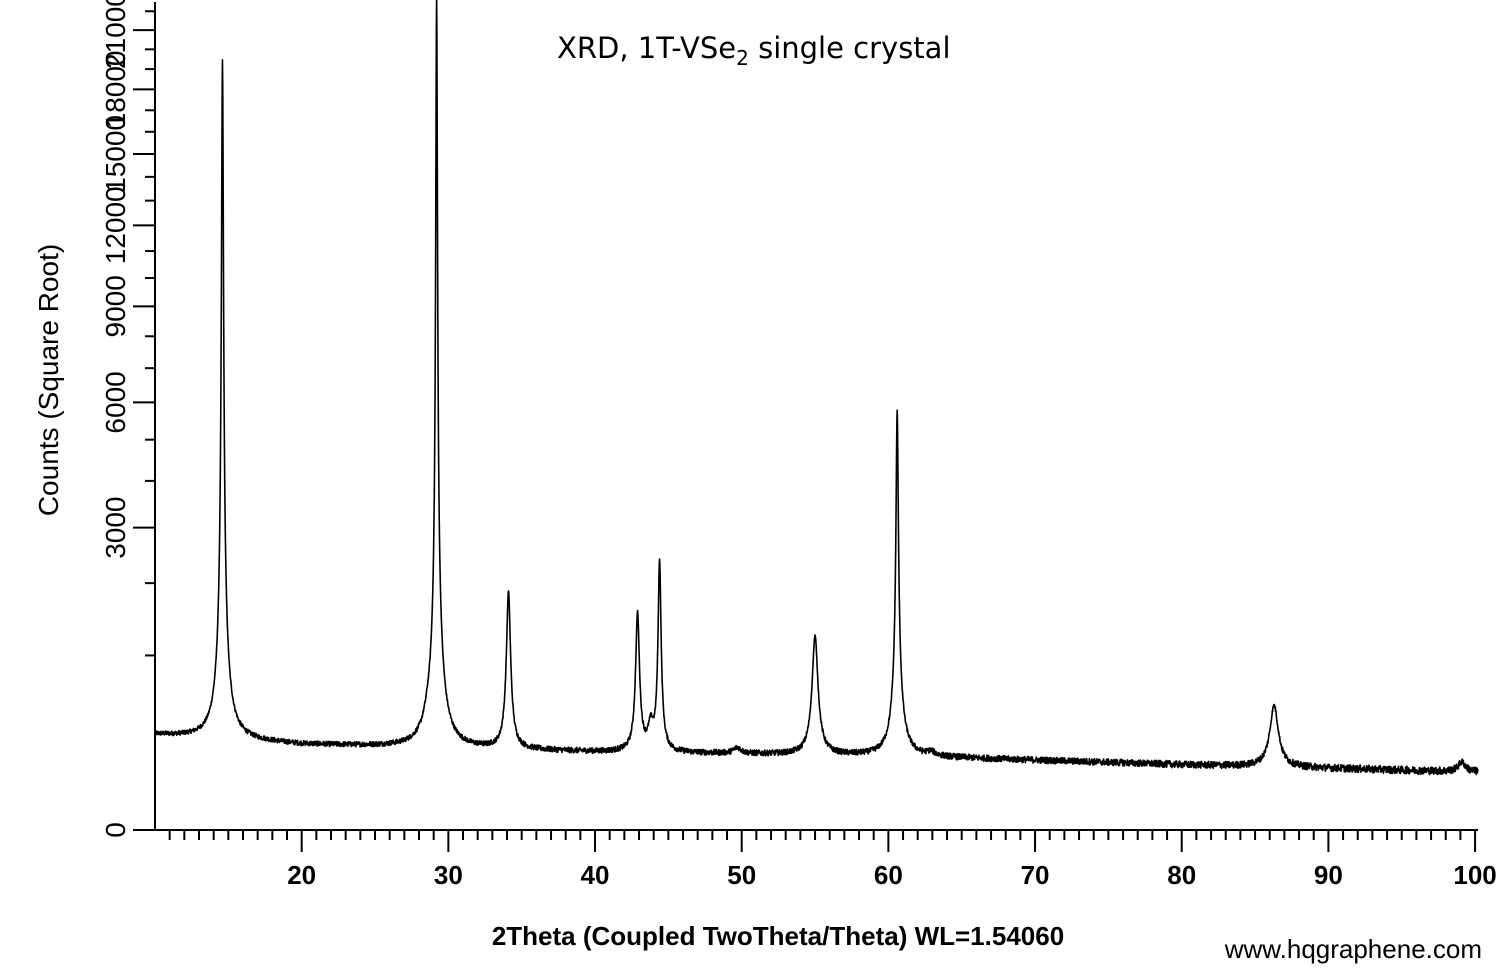 This screenshot has width=1500, height=972. What do you see at coordinates (1353, 949) in the screenshot?
I see `watermark: www.hqgraphene.com` at bounding box center [1353, 949].